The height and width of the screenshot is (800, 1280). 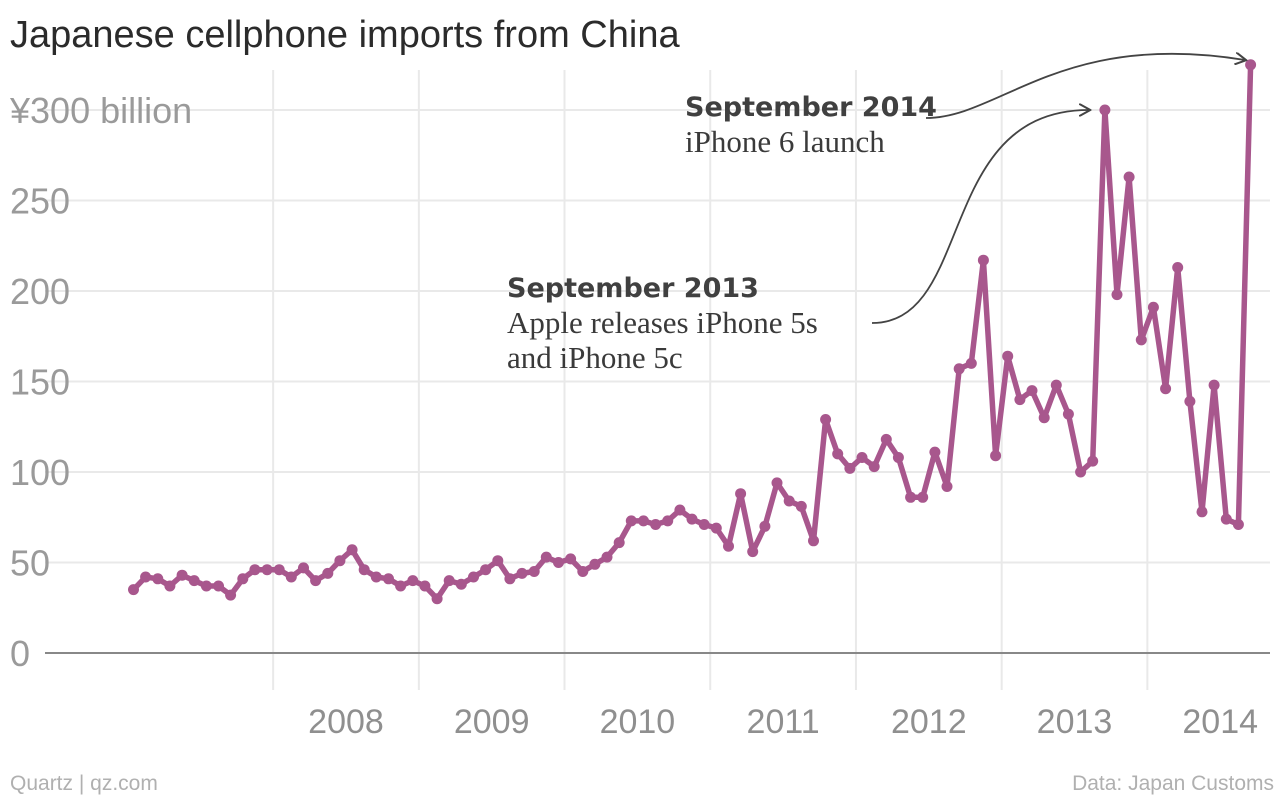 I want to click on annotation-text: Apple releases iPhone 5s, so click(x=662, y=322).